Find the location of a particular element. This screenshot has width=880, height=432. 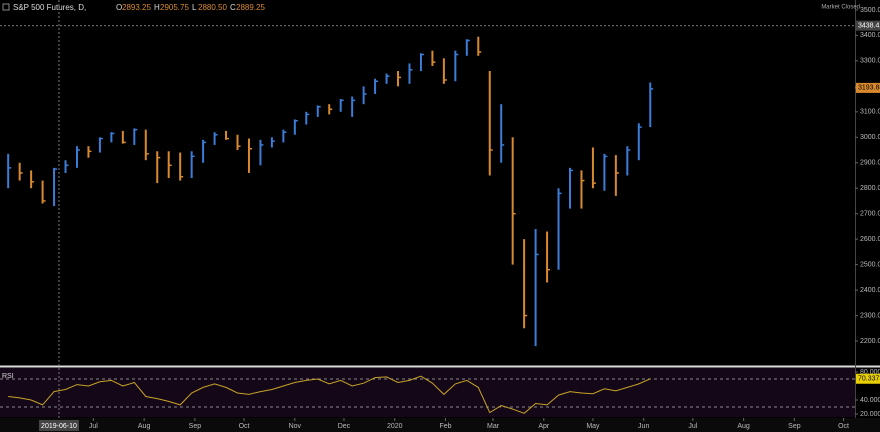

legend-value: 2893.25 is located at coordinates (136, 7).